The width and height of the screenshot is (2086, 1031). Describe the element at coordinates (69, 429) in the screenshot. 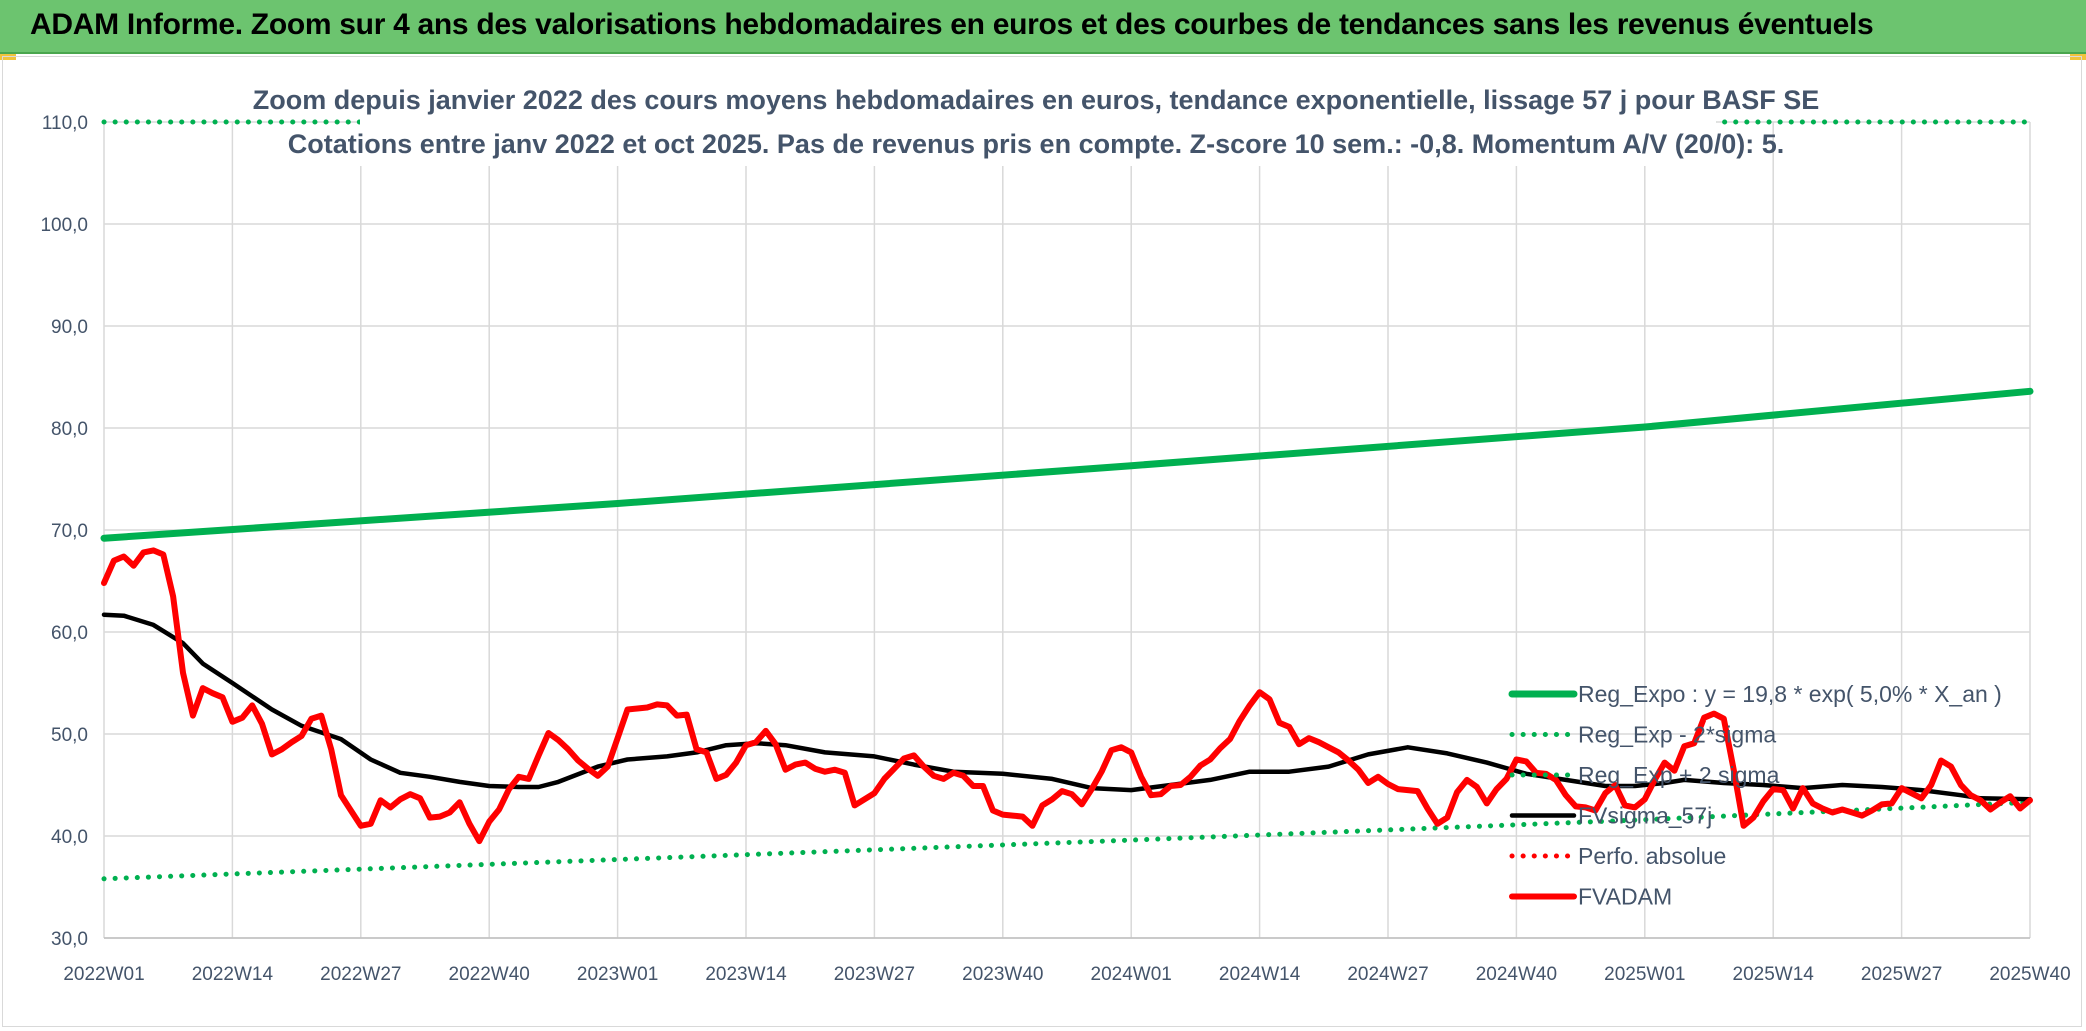

I see `y-tick-label: 80,0` at that location.